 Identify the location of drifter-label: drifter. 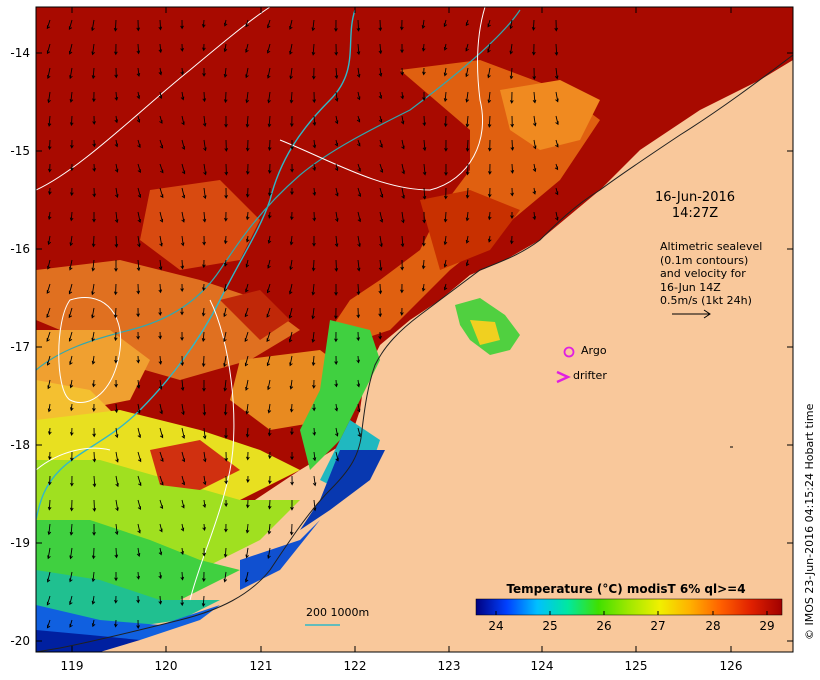
(590, 375).